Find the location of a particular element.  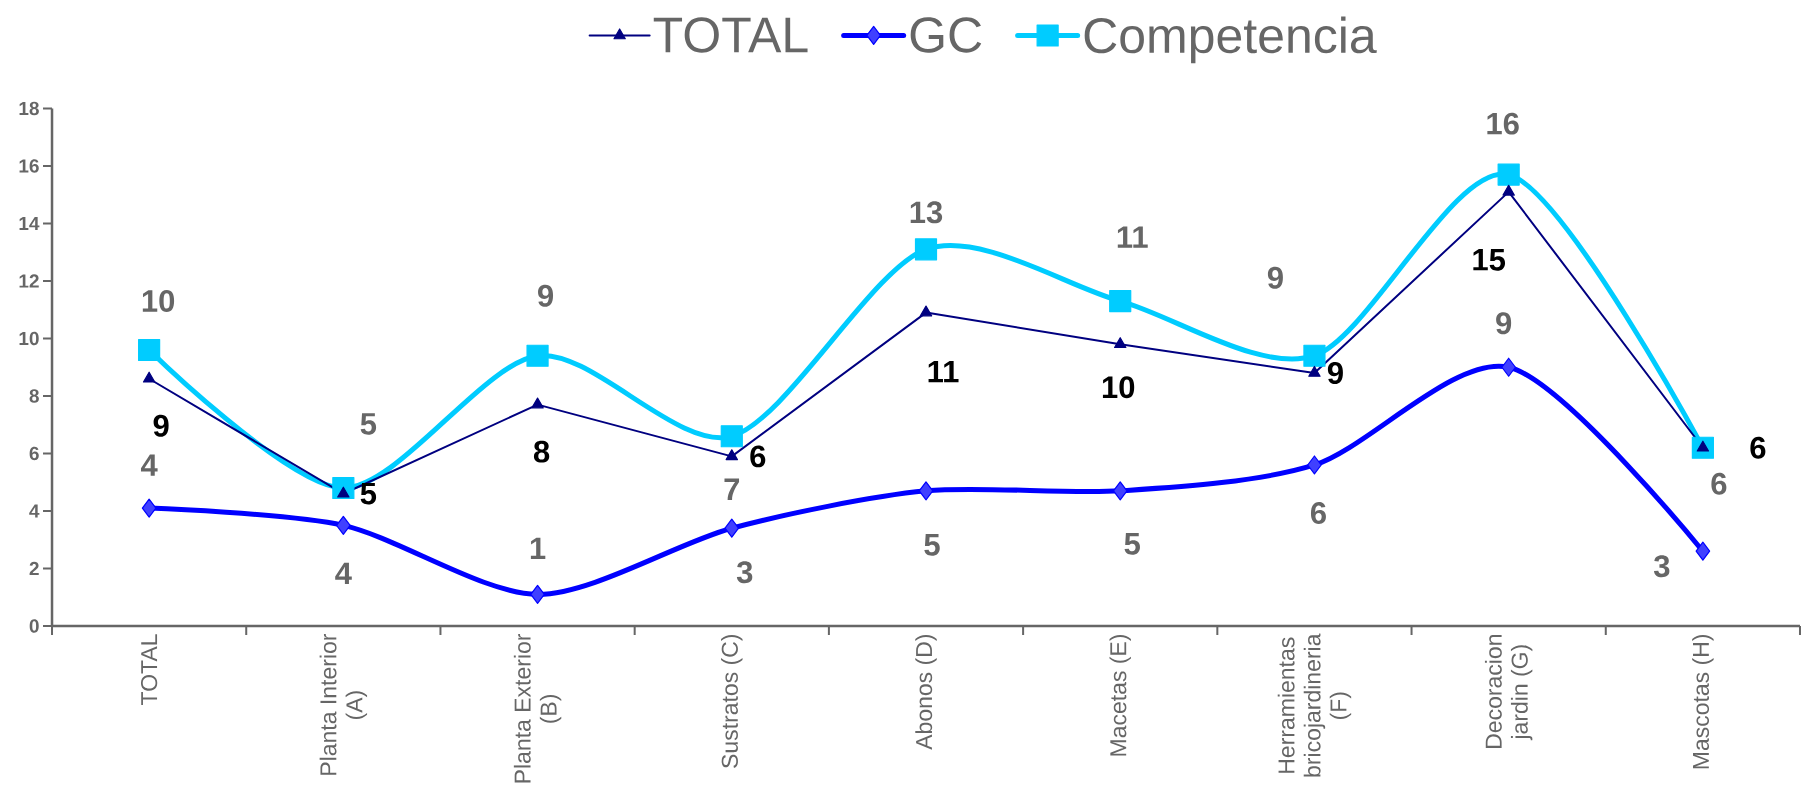

legend-label: Competencia is located at coordinates (1230, 40).